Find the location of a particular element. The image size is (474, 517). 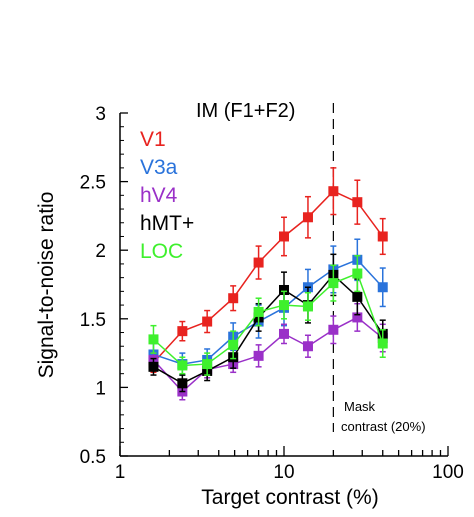

legend-entry: V3a is located at coordinates (159, 167).